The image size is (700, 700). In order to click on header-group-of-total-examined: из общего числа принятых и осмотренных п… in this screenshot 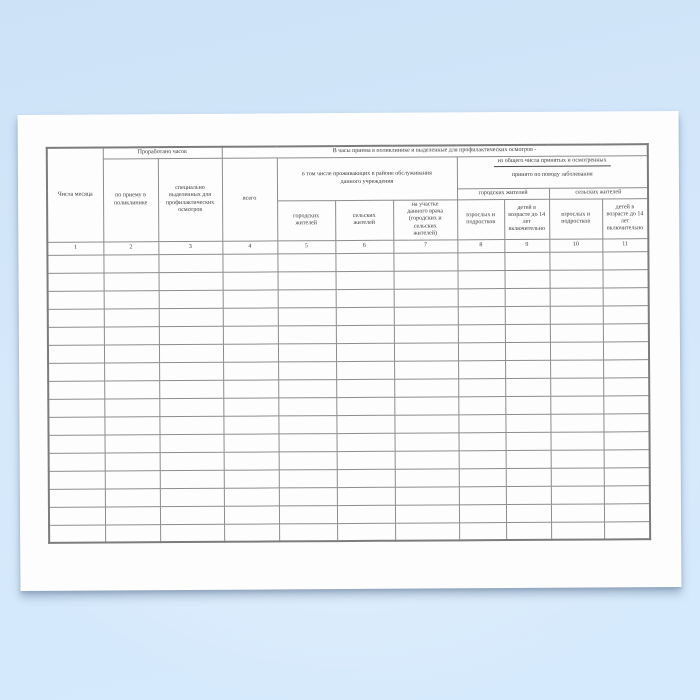, I will do `click(552, 172)`.